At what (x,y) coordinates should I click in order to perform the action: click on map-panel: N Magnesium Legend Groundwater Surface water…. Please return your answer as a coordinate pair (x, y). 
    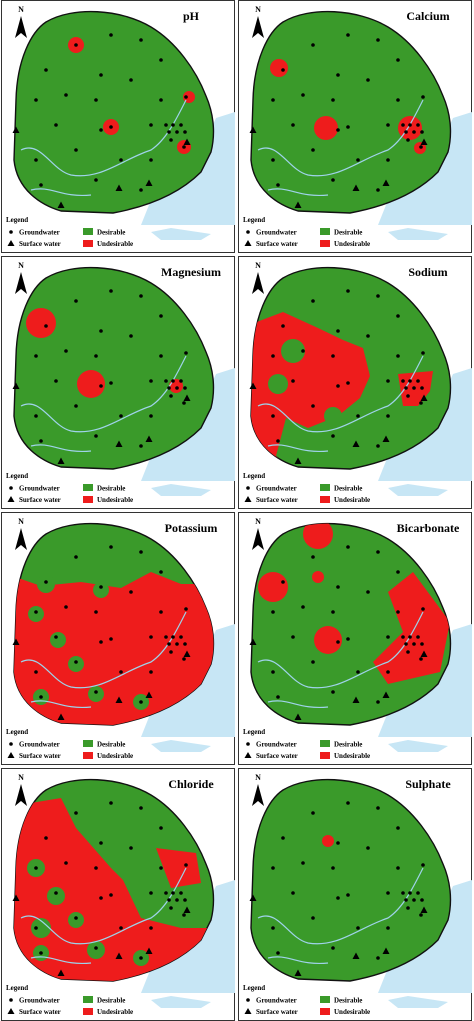
    Looking at the image, I should click on (118, 382).